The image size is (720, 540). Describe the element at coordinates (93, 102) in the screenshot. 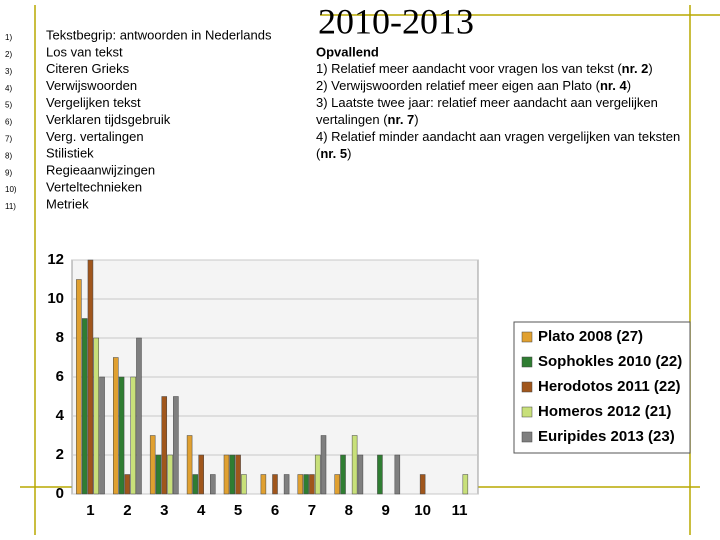

I see `list-item: Vergelijken tekst` at that location.